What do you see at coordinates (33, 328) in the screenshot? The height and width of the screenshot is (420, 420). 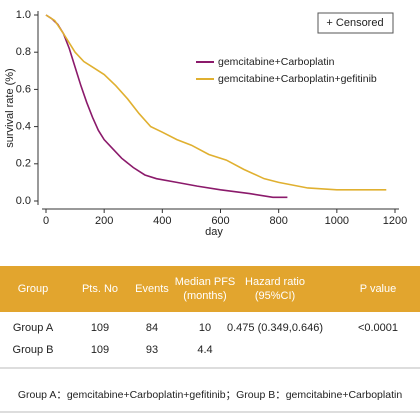 I see `table-cell: Group A` at bounding box center [33, 328].